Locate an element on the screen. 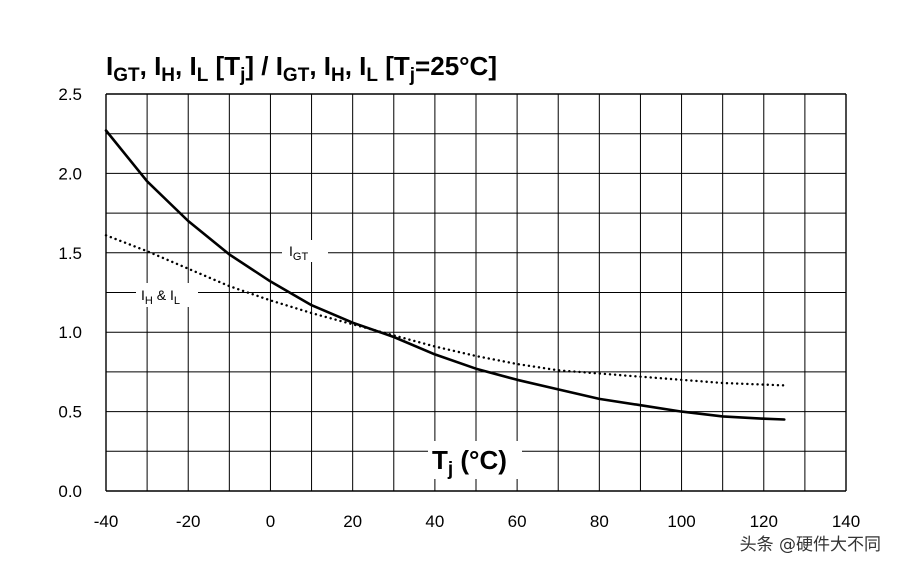 The height and width of the screenshot is (572, 899). x-axis-title: Tj (°C) is located at coordinates (475, 460).